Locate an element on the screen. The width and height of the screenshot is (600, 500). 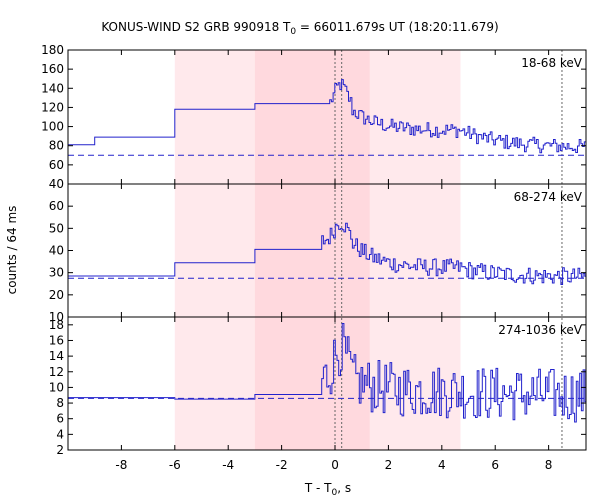
x-tick-label-8: 8 is located at coordinates (549, 465).